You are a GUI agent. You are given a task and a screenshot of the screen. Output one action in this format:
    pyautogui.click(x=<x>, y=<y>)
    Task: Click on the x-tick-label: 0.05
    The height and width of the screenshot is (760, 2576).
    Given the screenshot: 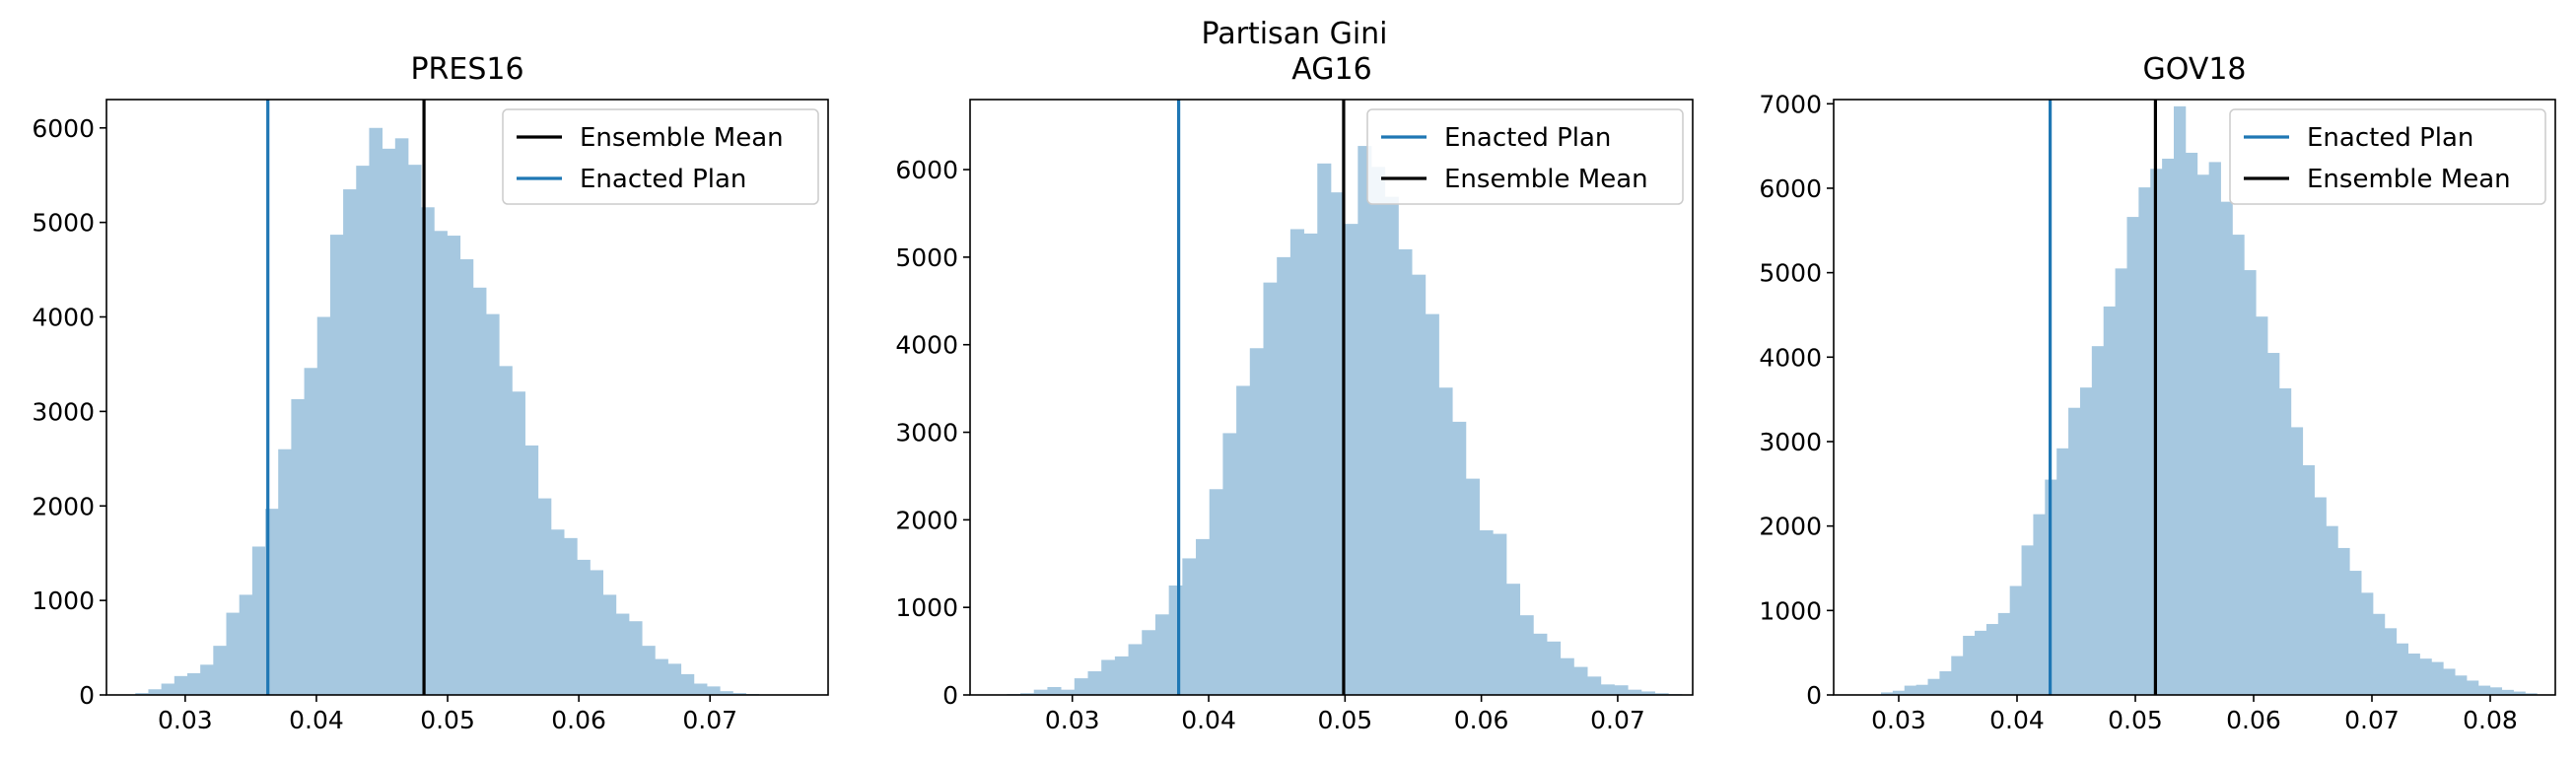 What is the action you would take?
    pyautogui.click(x=1344, y=720)
    